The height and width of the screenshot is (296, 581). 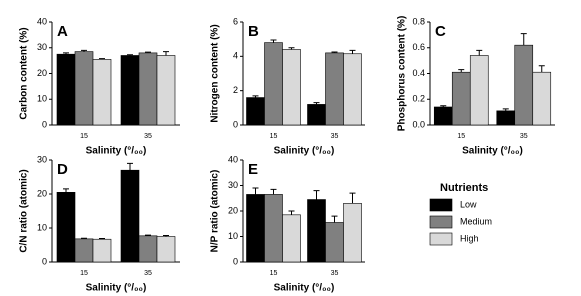 What do you see at coordinates (418, 73) in the screenshot?
I see `y-tick-label: 0.4` at bounding box center [418, 73].